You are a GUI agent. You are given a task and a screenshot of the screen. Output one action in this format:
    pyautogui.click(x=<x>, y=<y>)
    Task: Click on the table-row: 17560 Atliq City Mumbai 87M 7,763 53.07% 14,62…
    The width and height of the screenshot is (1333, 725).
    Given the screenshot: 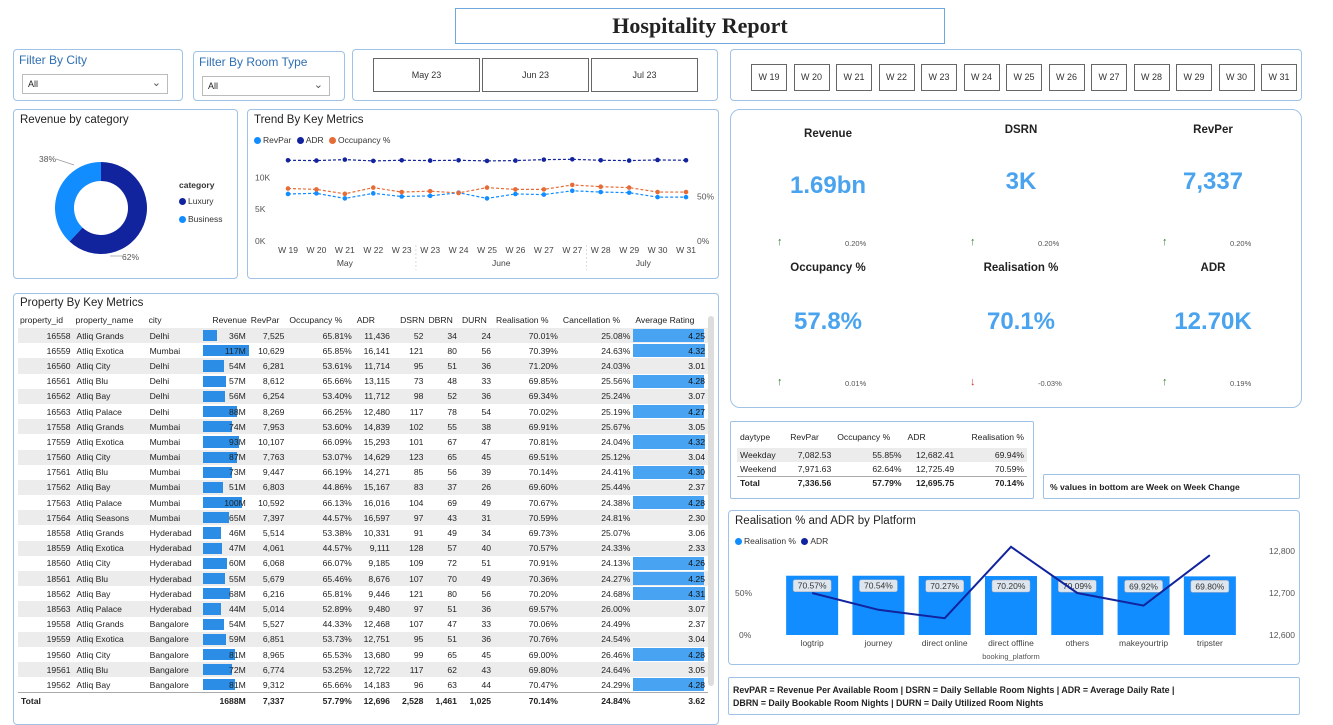 What is the action you would take?
    pyautogui.click(x=363, y=457)
    